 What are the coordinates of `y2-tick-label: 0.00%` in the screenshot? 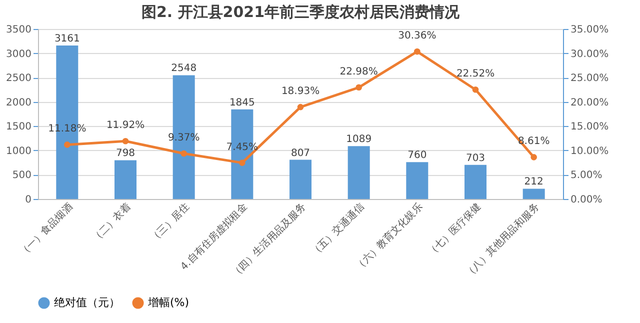 It's located at (586, 200).